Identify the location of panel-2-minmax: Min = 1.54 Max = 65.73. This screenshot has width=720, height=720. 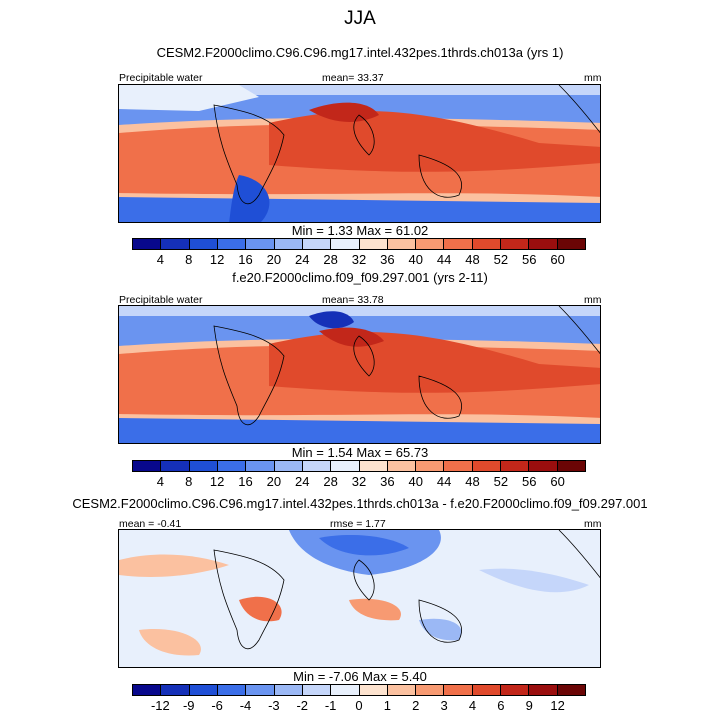
(360, 452).